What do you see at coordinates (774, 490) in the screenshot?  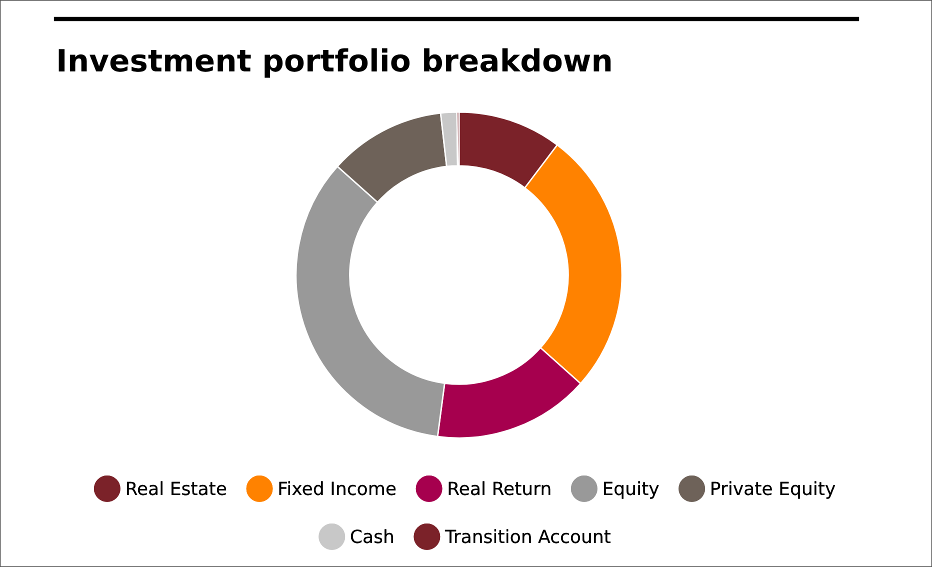 I see `legend-label: Private Equity` at bounding box center [774, 490].